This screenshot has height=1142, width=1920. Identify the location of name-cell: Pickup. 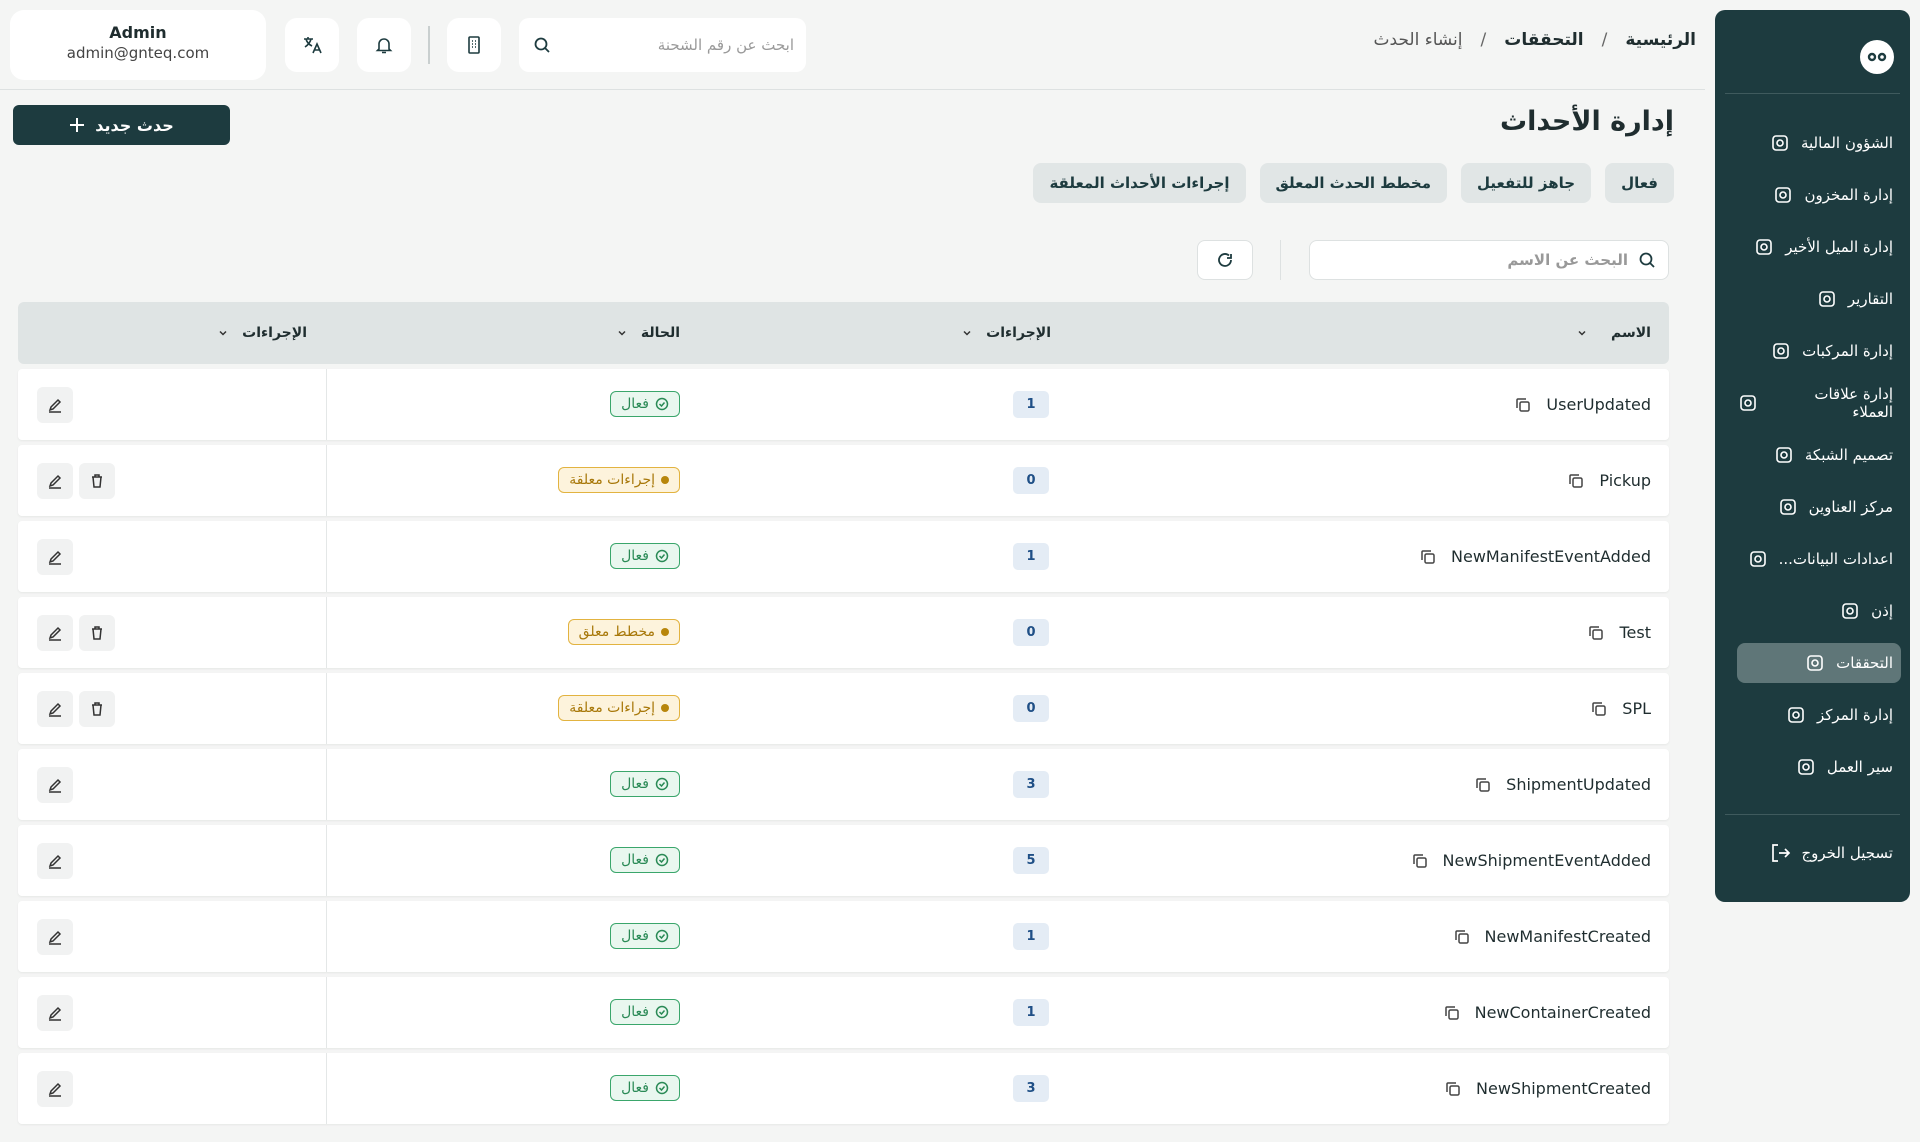
(1609, 480).